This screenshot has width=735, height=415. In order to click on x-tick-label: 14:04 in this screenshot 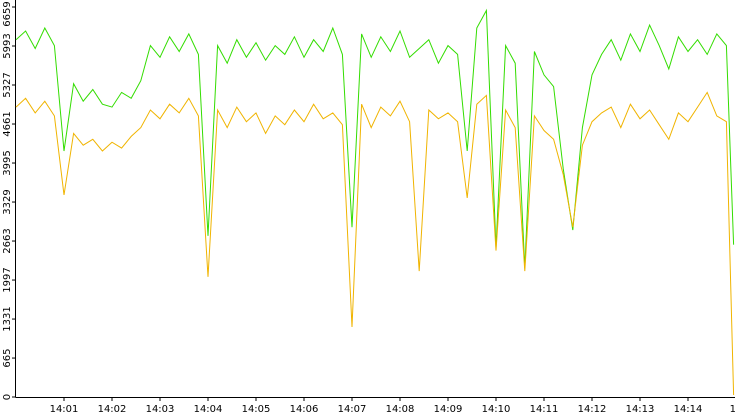, I will do `click(208, 409)`.